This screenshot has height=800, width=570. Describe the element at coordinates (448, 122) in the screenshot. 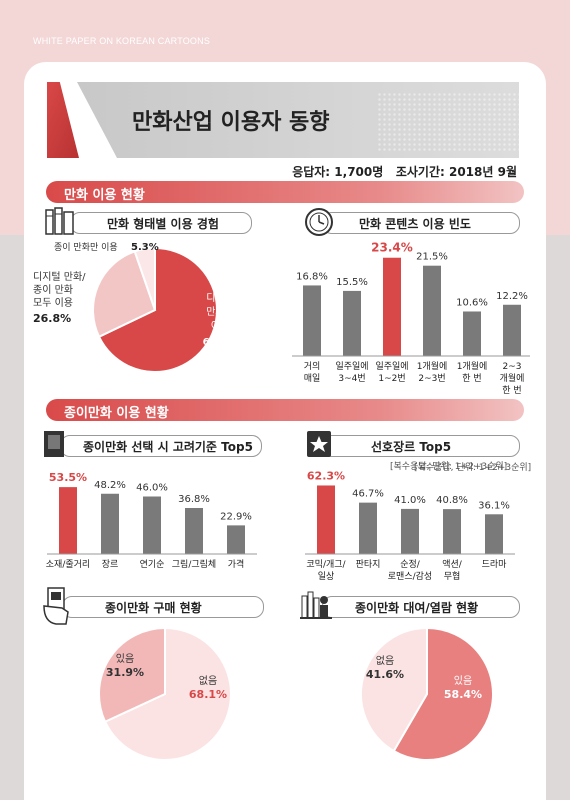

I see `world-map-dots` at that location.